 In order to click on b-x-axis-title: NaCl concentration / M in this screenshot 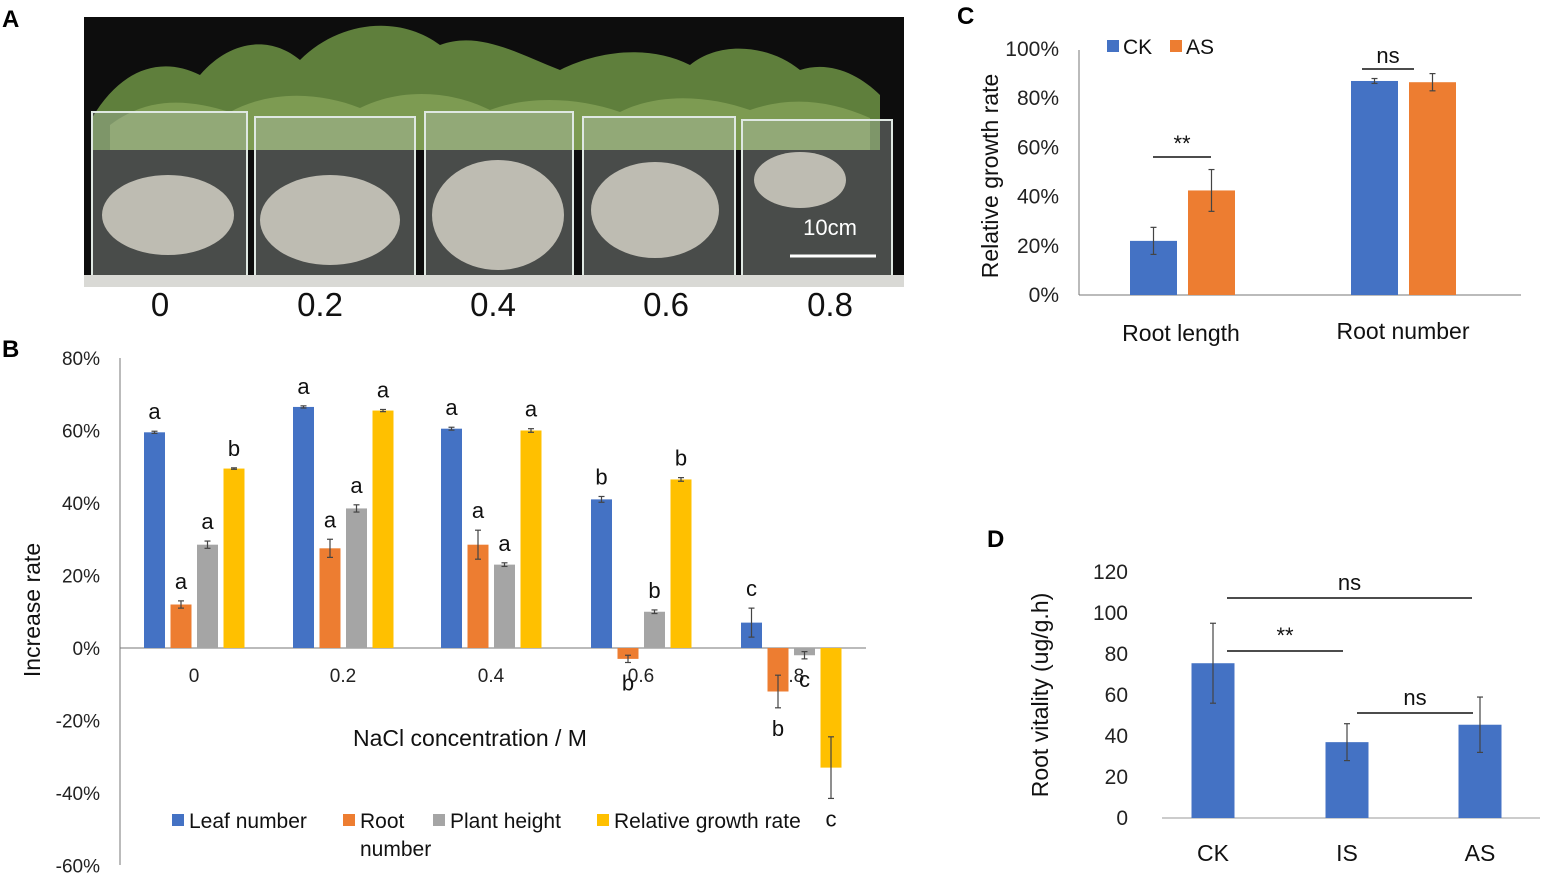, I will do `click(470, 738)`.